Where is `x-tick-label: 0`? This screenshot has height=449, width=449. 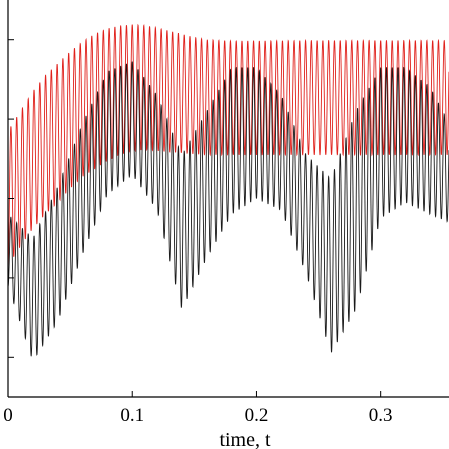 x-tick-label: 0 is located at coordinates (8, 415).